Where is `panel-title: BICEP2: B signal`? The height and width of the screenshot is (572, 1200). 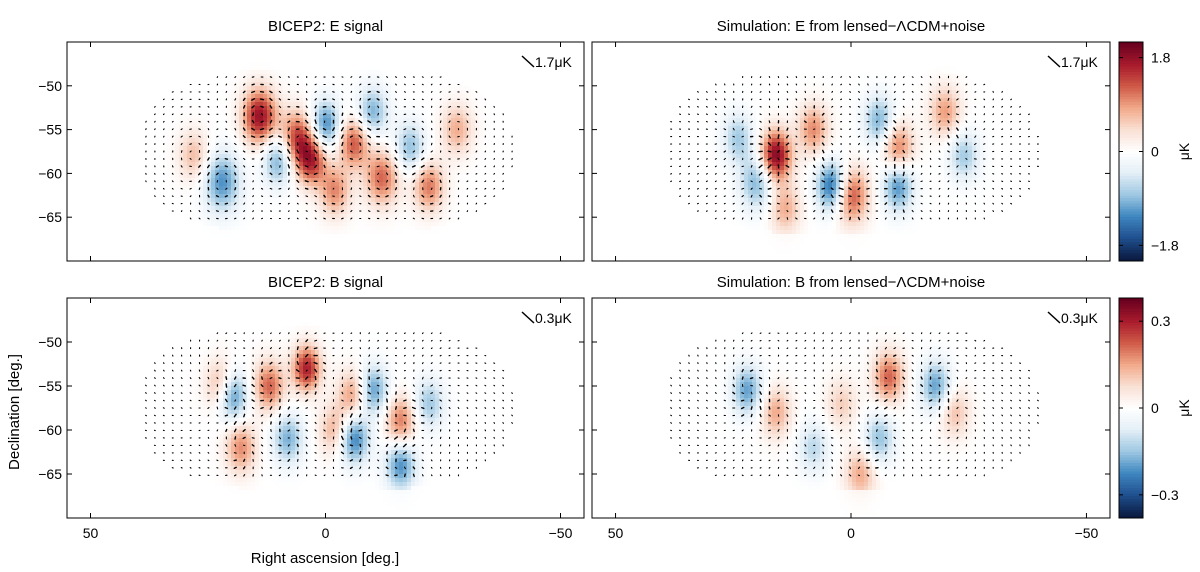
panel-title: BICEP2: B signal is located at coordinates (325, 282).